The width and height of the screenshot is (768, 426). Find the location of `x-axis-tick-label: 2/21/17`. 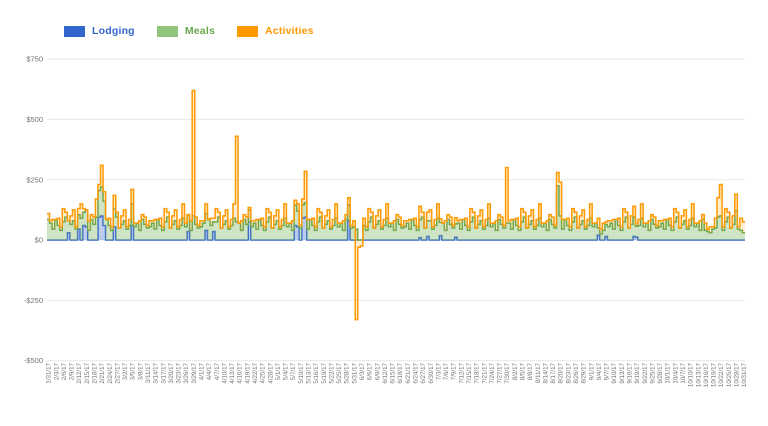

x-axis-tick-label: 2/21/17 is located at coordinates (102, 372).